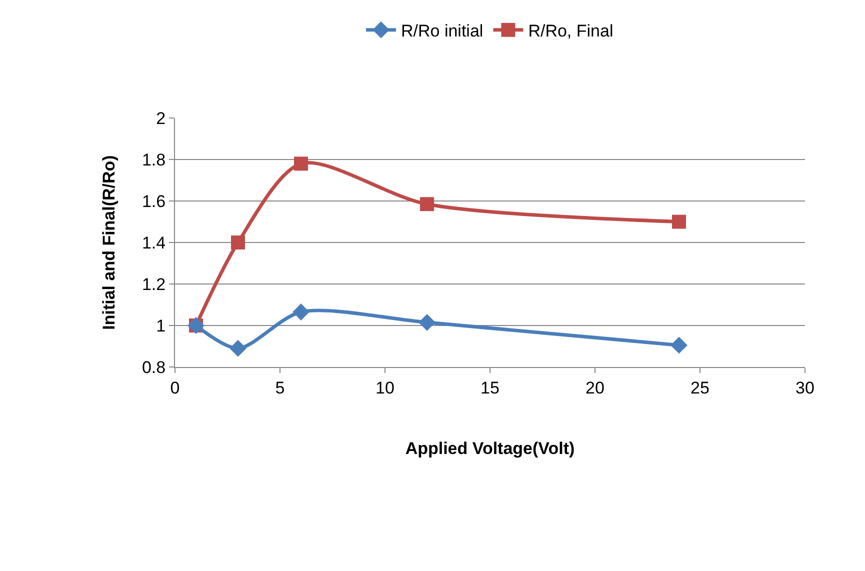  I want to click on x-tick-label: 30, so click(805, 388).